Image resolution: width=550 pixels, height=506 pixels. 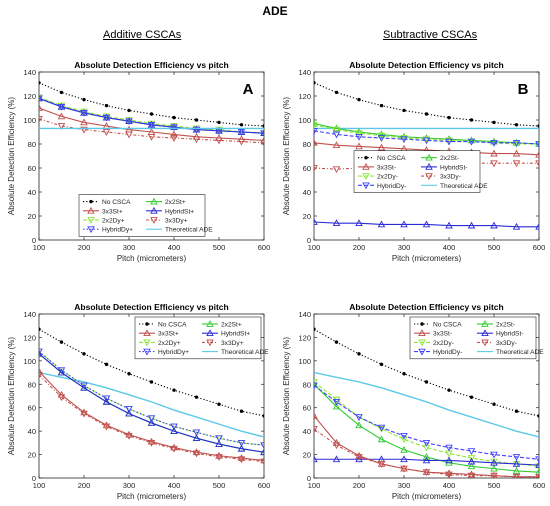 I want to click on legend-item-theoretical-ade: Theoretical ADE, so click(x=454, y=186).